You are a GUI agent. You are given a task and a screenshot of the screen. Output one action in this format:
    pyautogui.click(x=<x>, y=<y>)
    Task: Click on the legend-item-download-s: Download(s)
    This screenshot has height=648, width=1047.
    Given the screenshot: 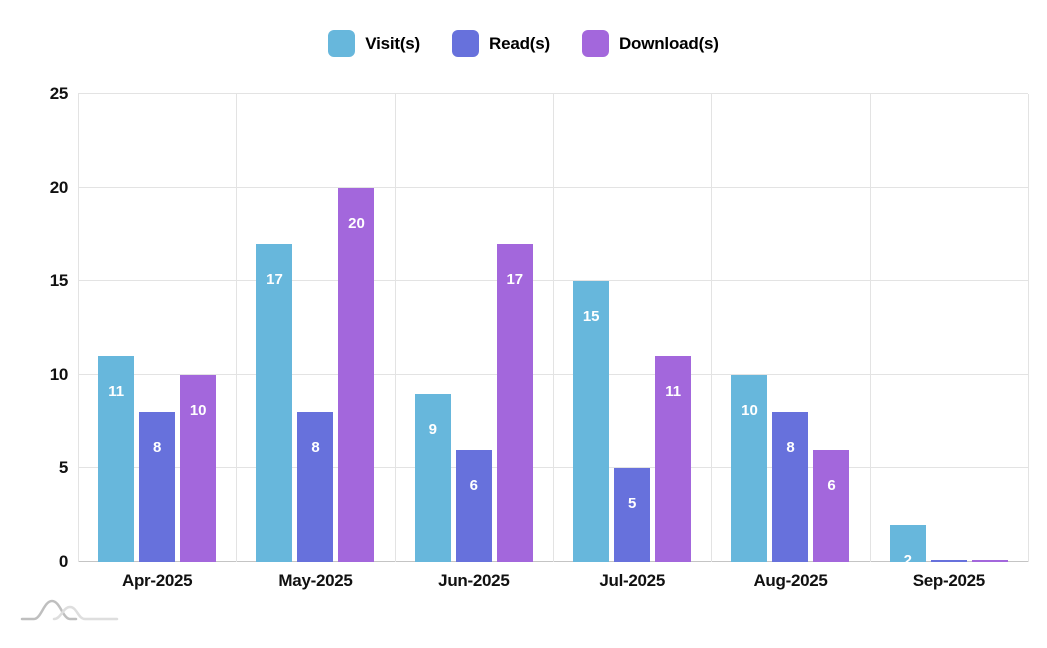 What is the action you would take?
    pyautogui.click(x=650, y=43)
    